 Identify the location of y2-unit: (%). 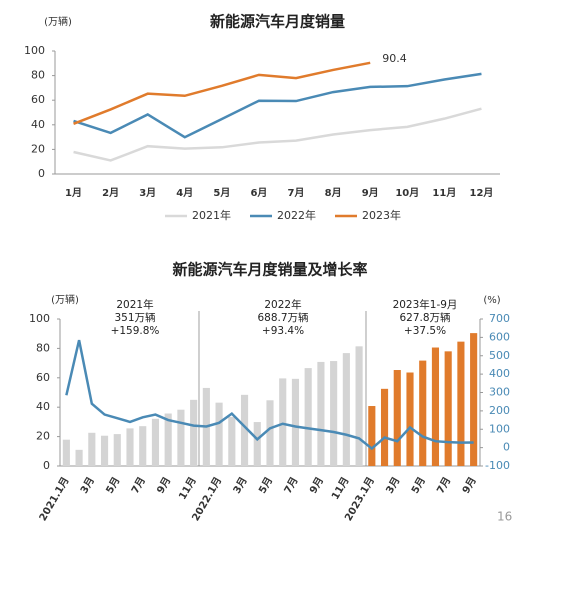
(491, 300).